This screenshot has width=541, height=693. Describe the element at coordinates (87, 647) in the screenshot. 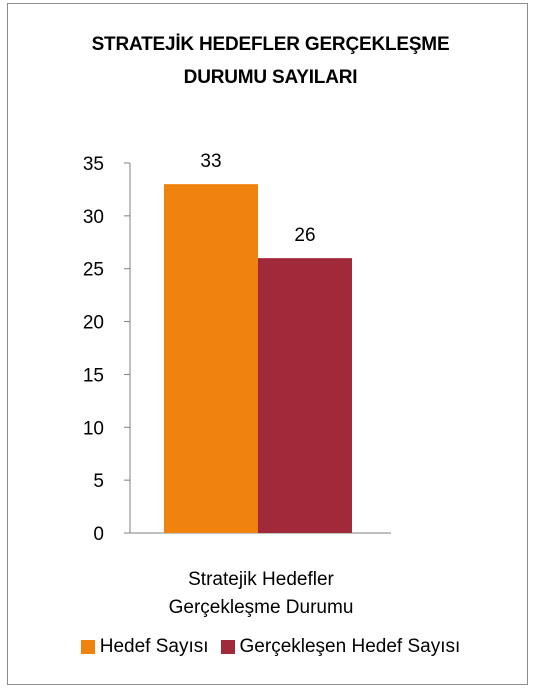

I see `legend-swatch-hedef-sayisi` at that location.